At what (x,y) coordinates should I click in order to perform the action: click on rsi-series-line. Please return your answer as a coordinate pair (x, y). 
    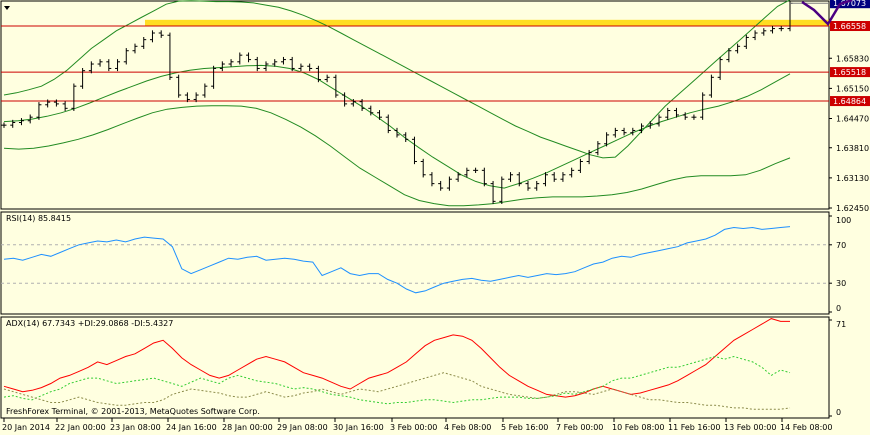
    Looking at the image, I should click on (397, 260).